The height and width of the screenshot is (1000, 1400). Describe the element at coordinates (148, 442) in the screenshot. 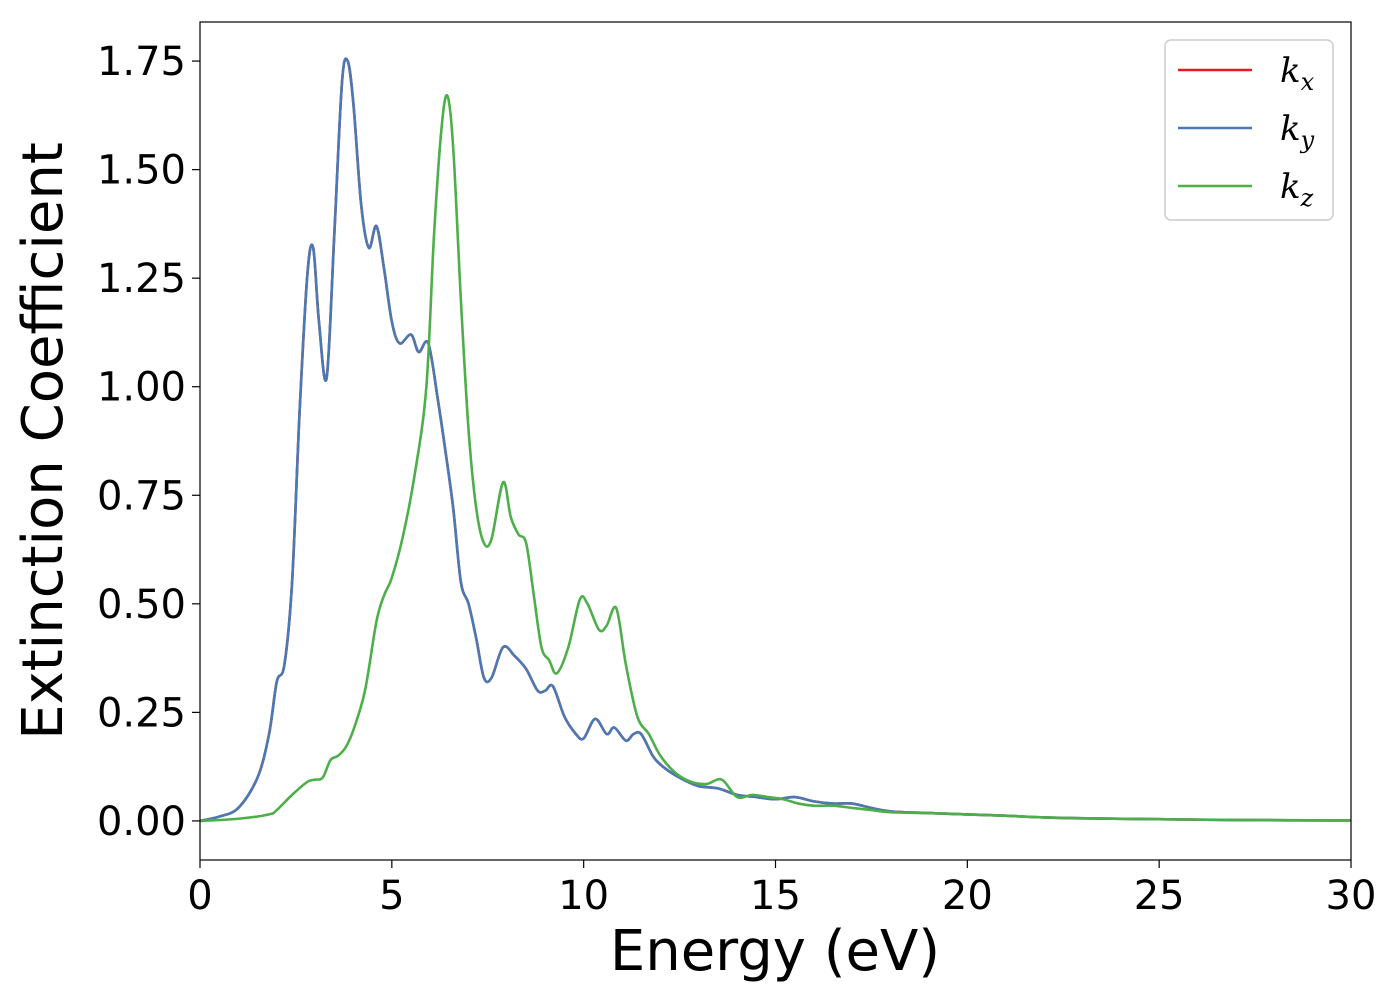

I see `y-axis-ticks: 0.00 0.25 0.50 0.75 1.00 1.25 1.50 1.75` at that location.